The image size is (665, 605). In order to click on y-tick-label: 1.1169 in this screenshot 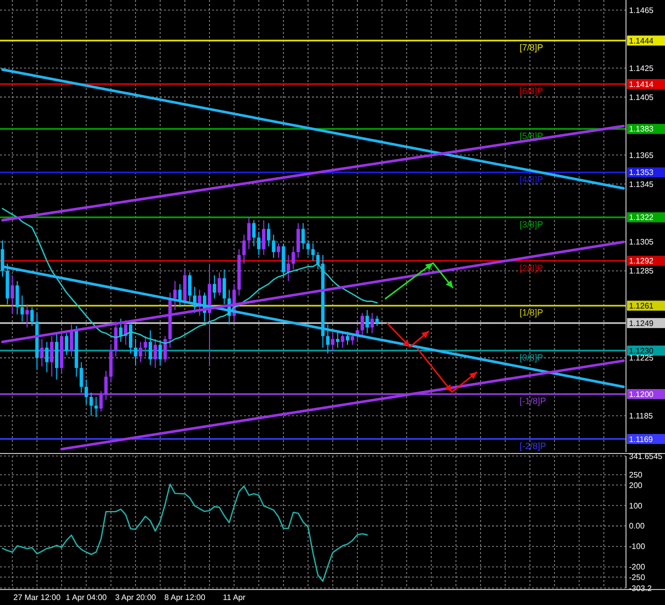, I will do `click(641, 439)`.